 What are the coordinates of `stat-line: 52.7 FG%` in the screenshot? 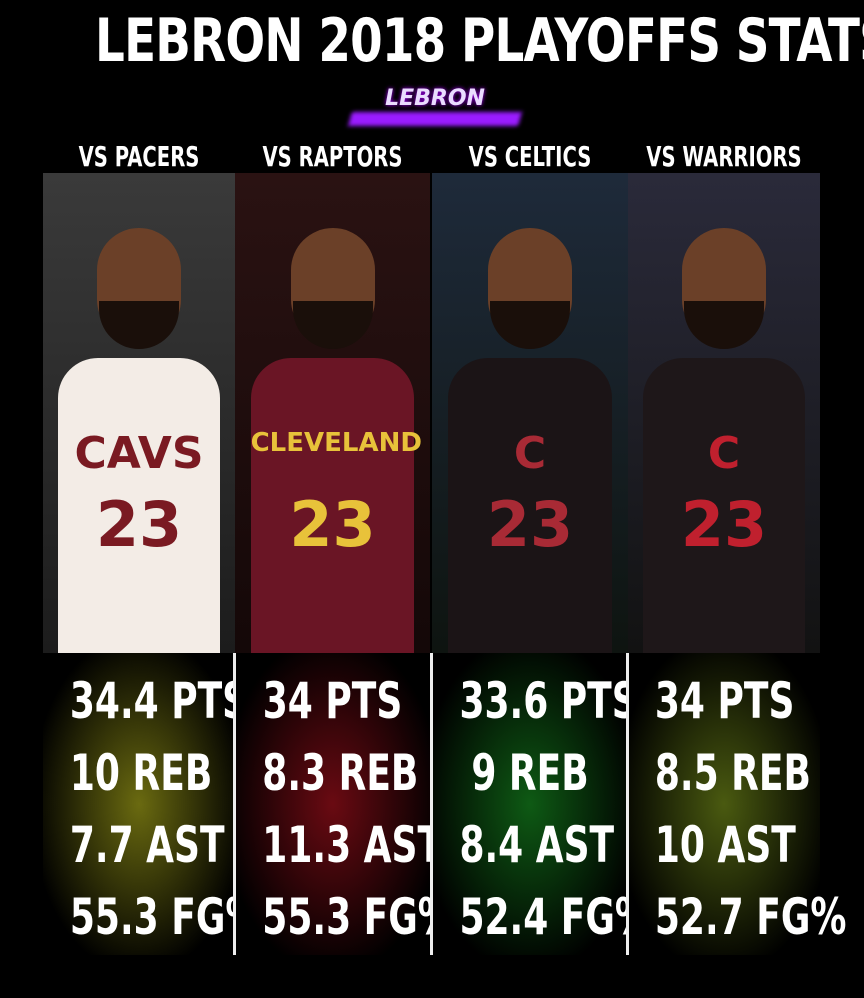 It's located at (750, 917).